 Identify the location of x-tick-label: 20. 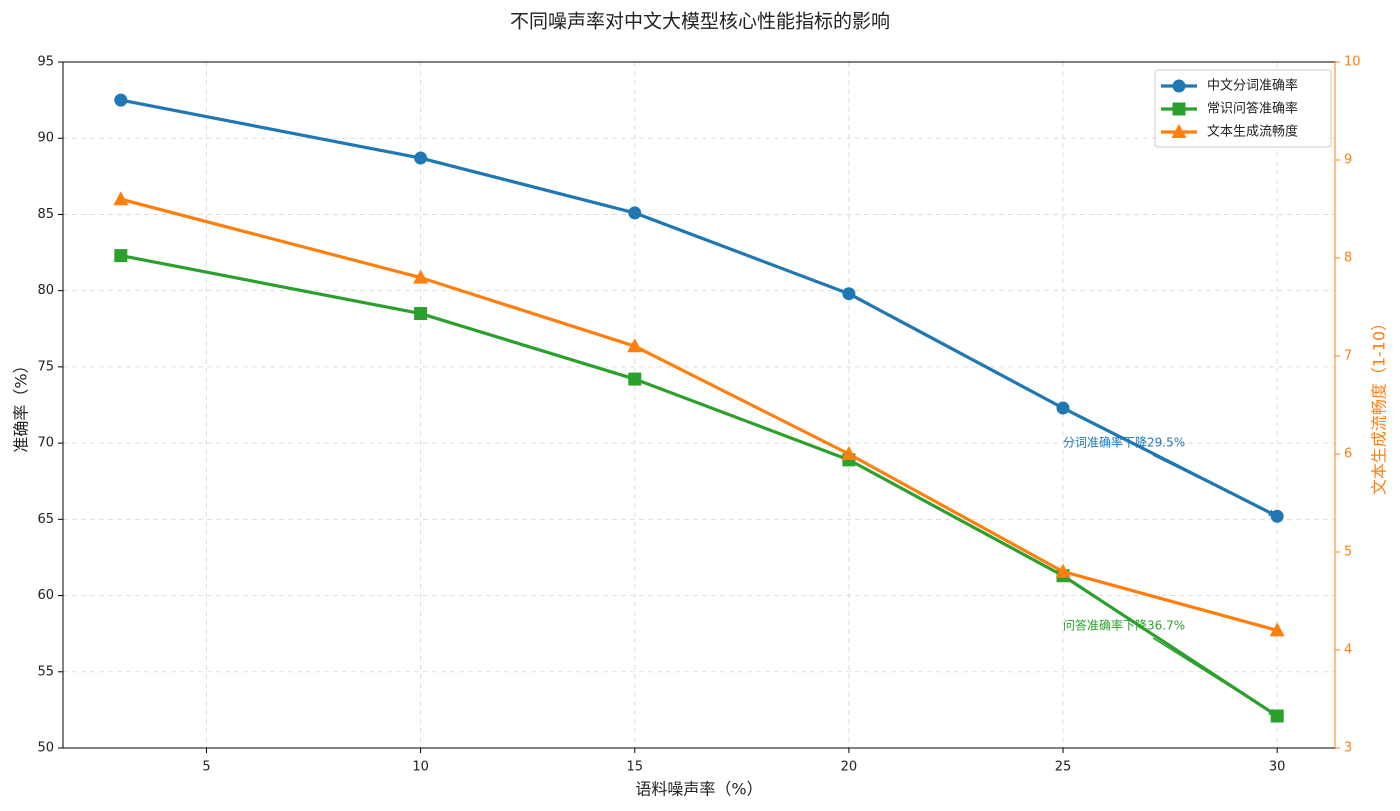
(849, 767).